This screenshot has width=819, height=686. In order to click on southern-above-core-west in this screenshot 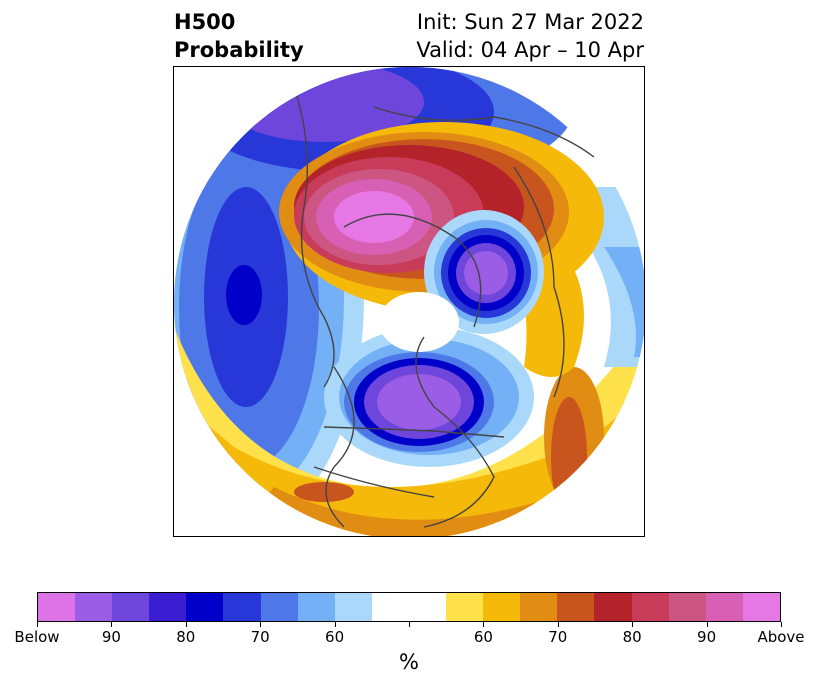, I will do `click(324, 492)`.